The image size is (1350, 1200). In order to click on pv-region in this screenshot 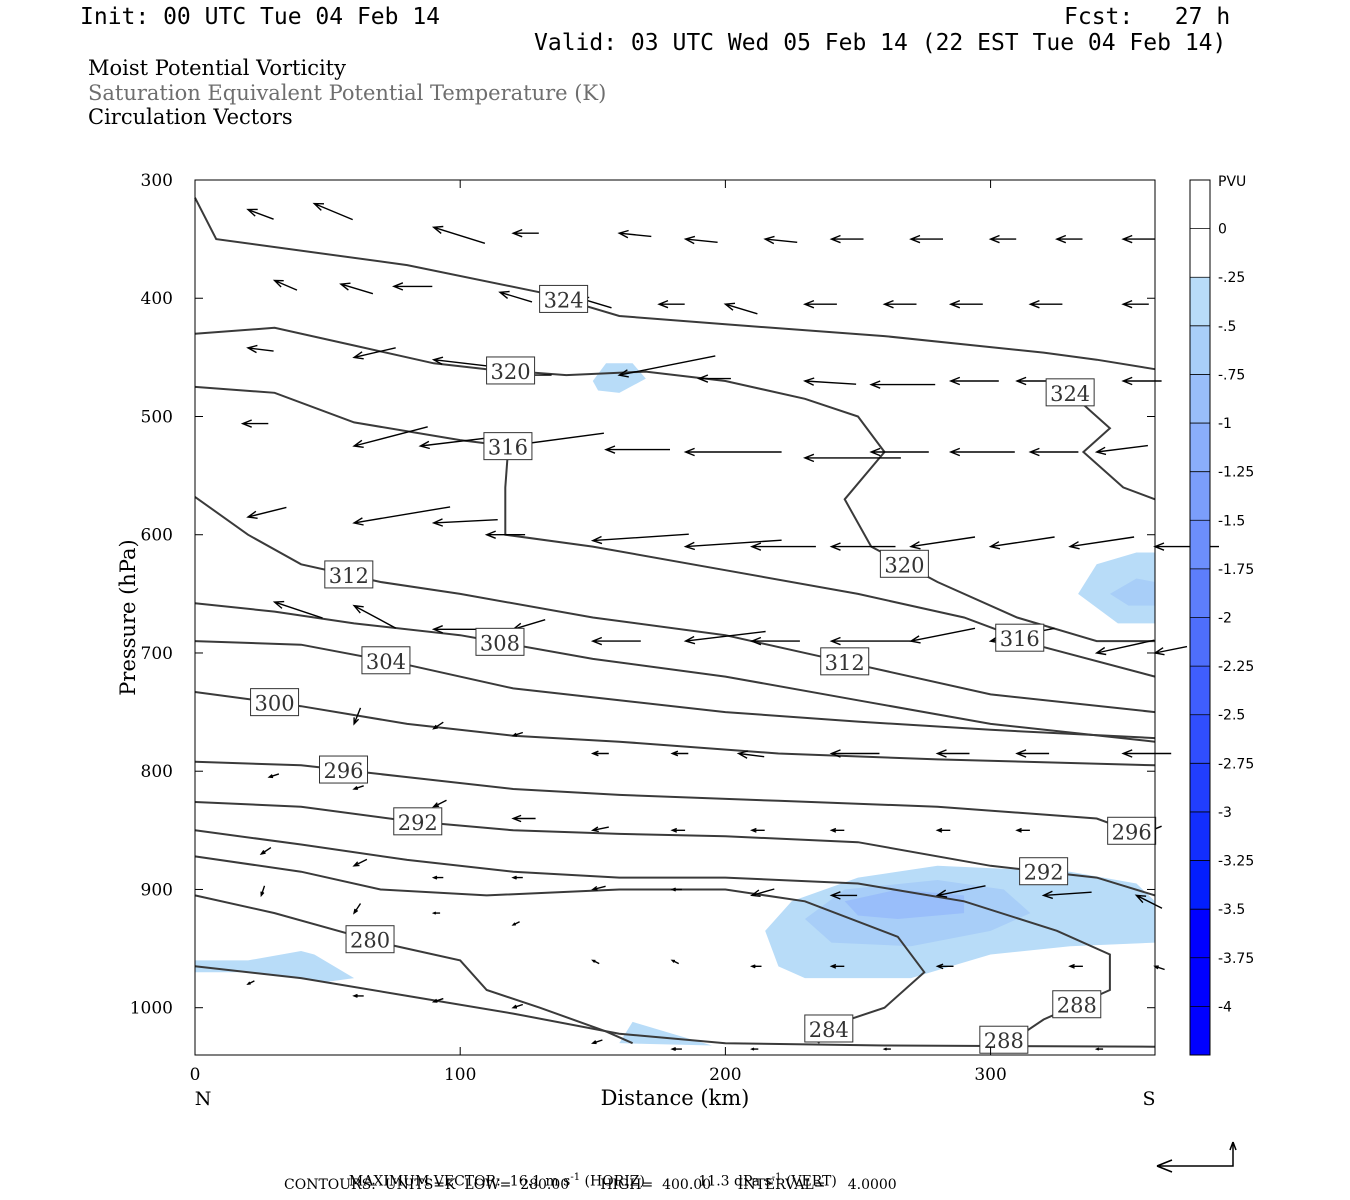, I will do `click(619, 378)`.